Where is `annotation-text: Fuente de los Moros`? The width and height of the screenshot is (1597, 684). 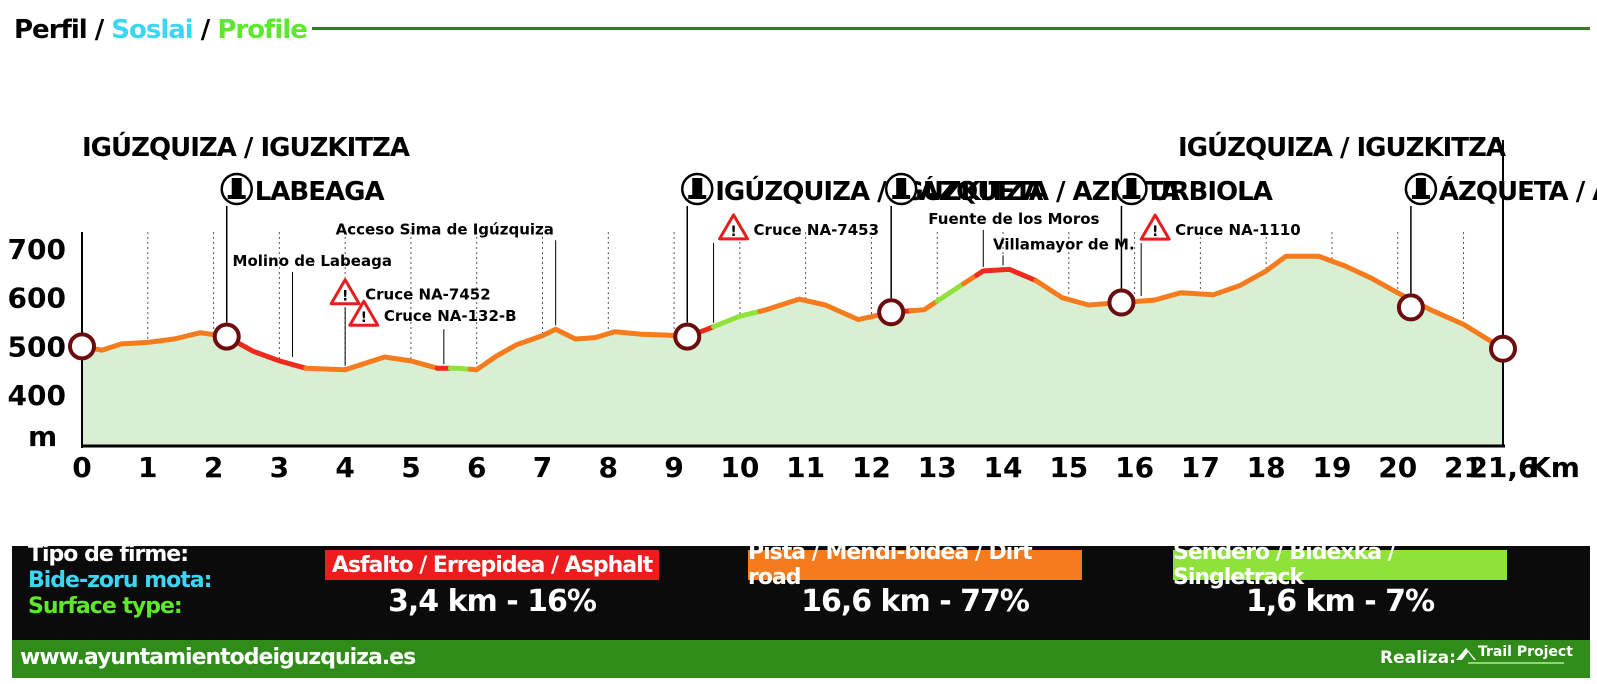
annotation-text: Fuente de los Moros is located at coordinates (1013, 219).